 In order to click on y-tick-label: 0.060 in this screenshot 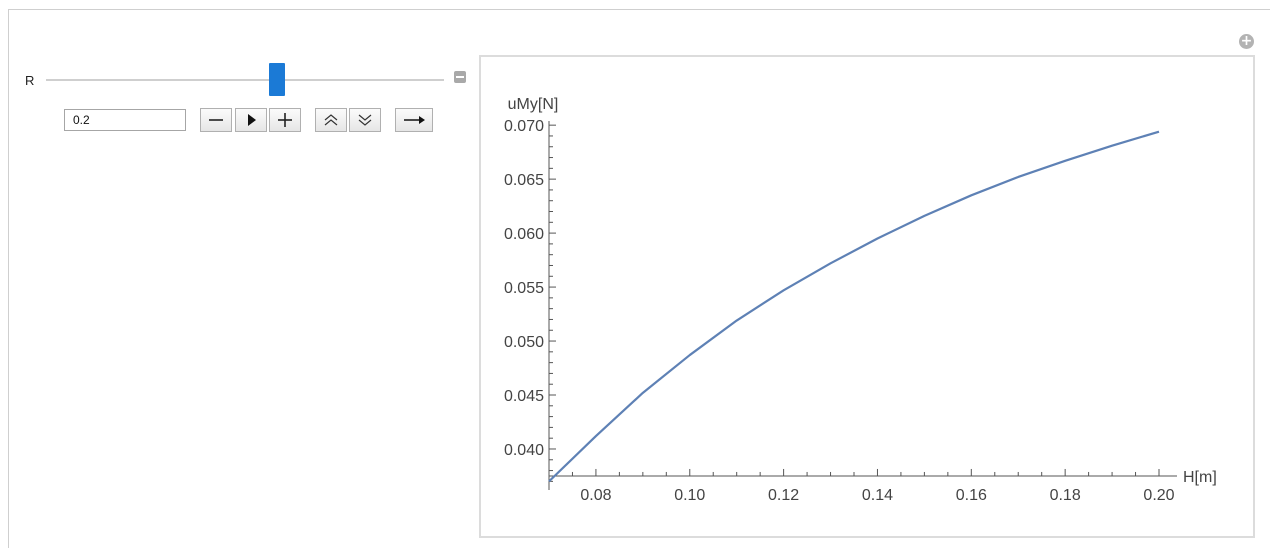, I will do `click(524, 234)`.